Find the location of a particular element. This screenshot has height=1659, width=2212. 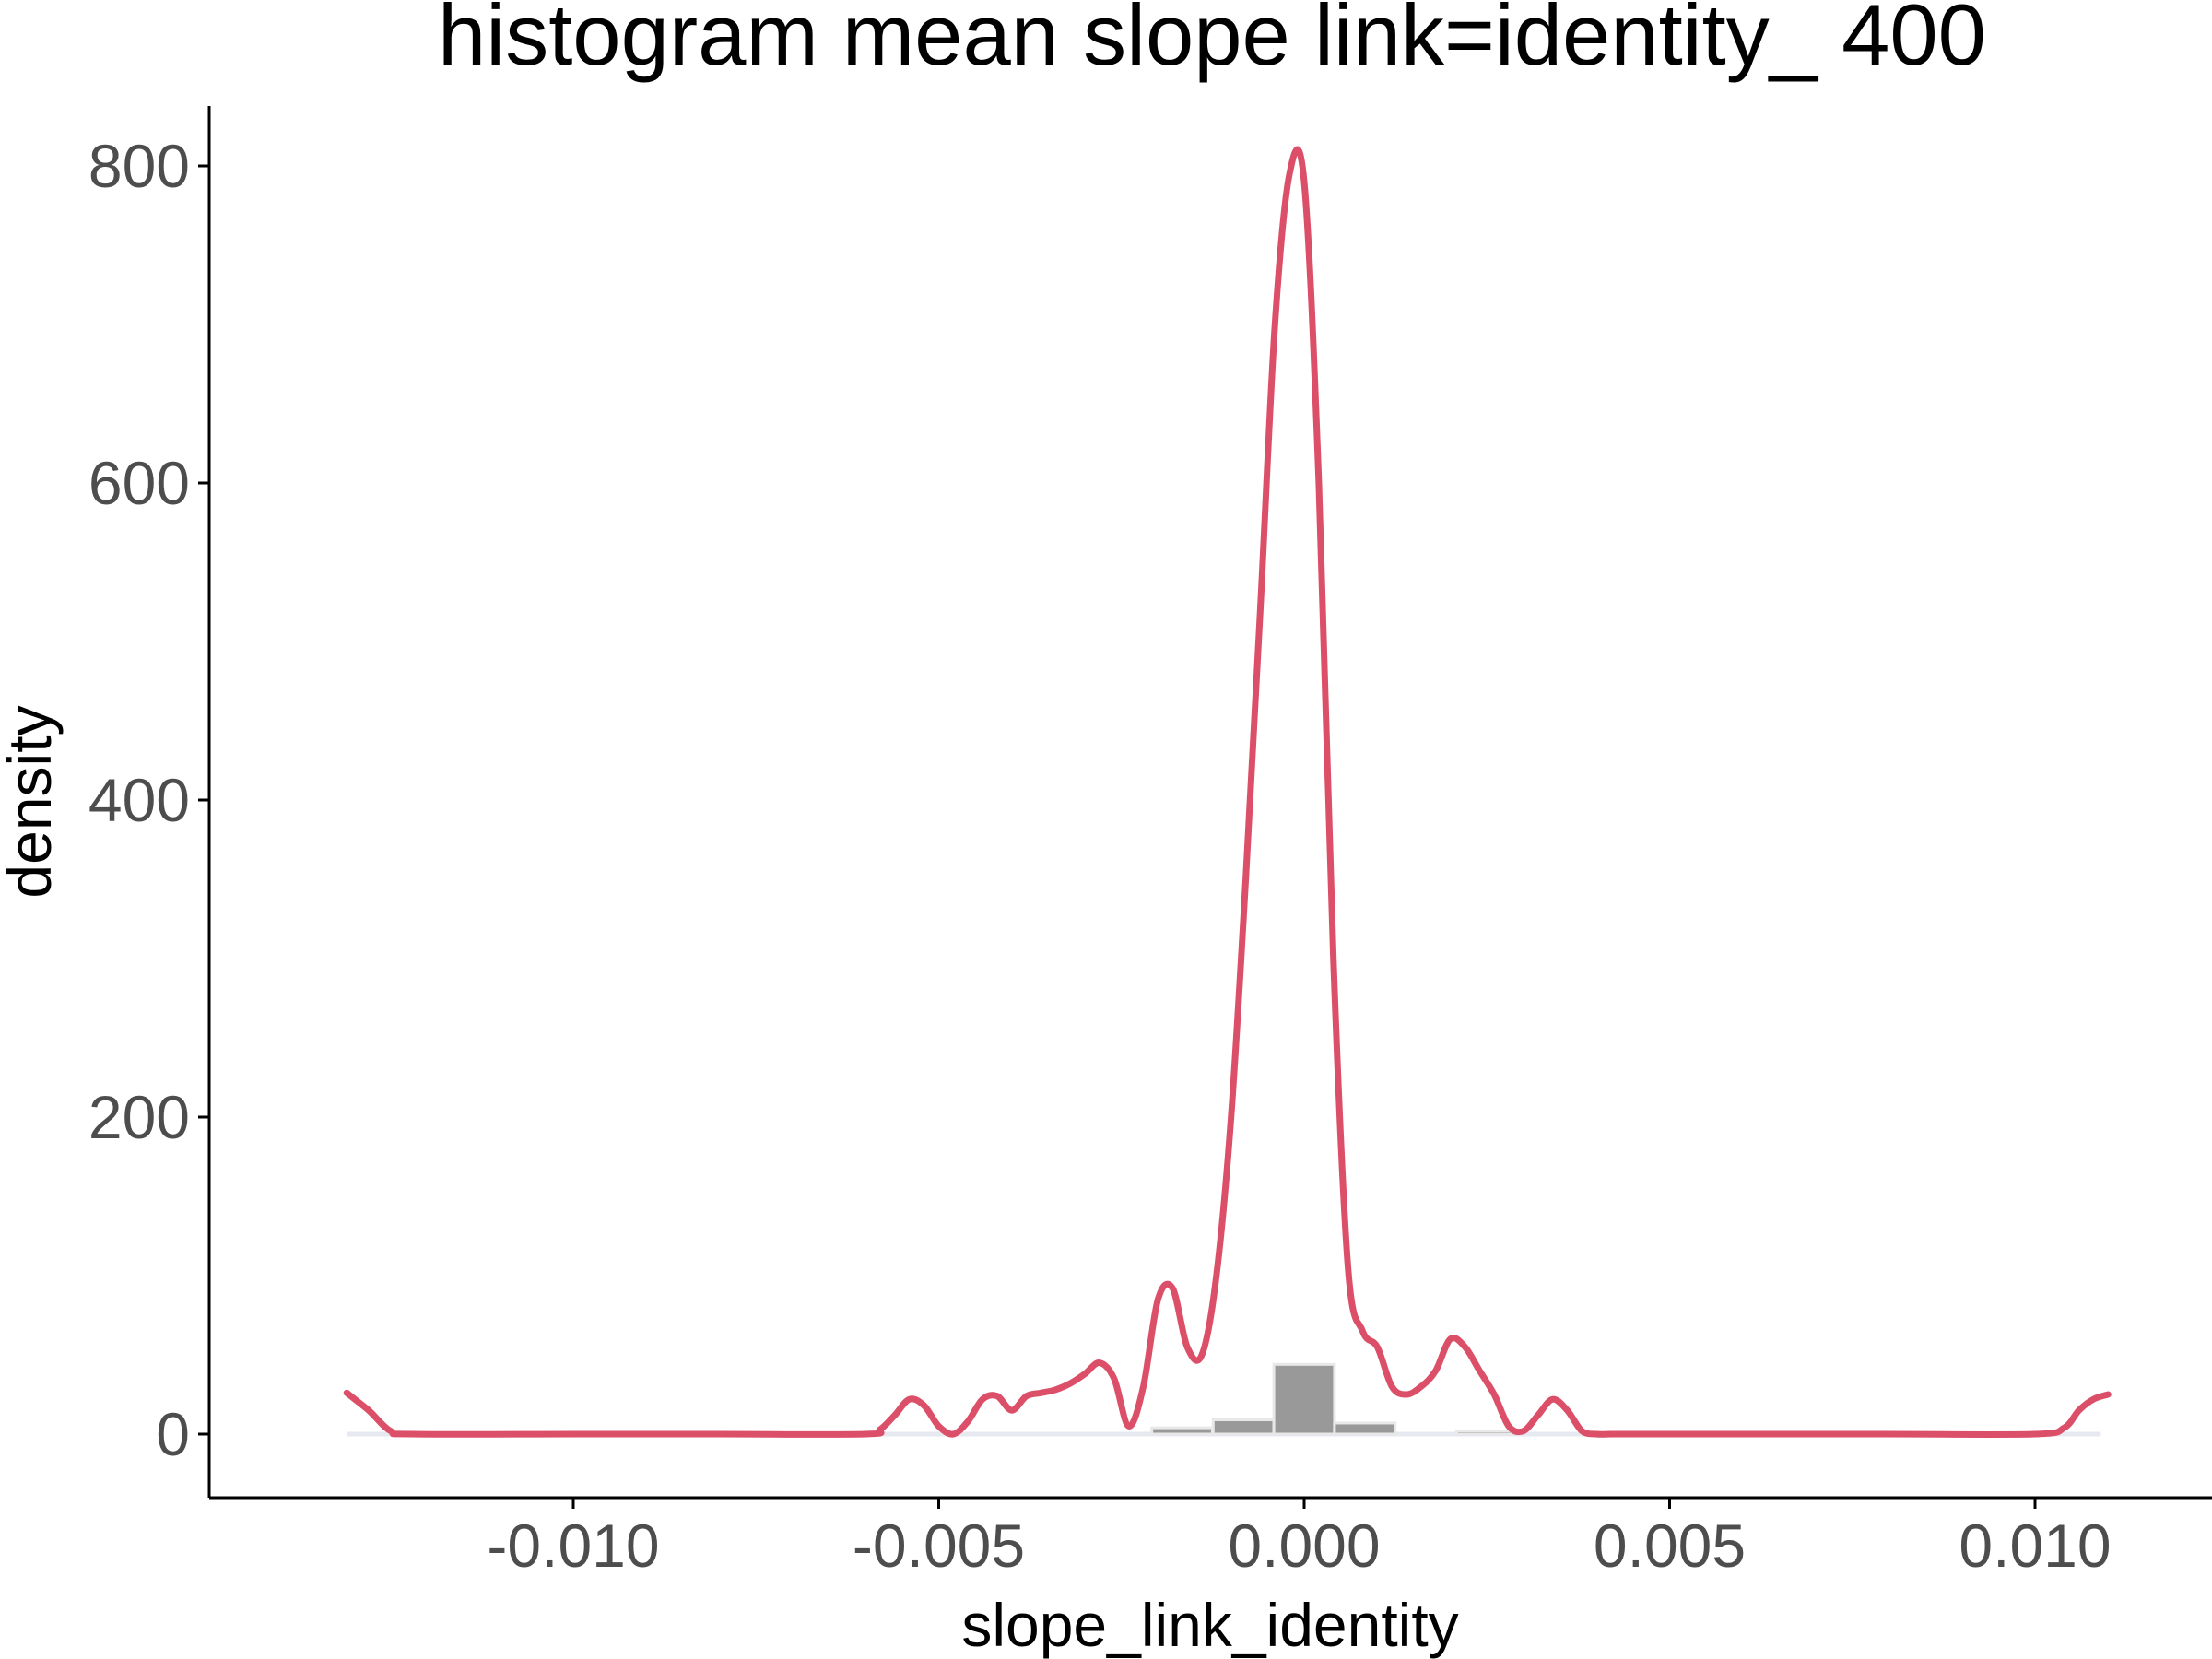

y-axis-ticks: 0 200 400 600 800 is located at coordinates (148, 800).